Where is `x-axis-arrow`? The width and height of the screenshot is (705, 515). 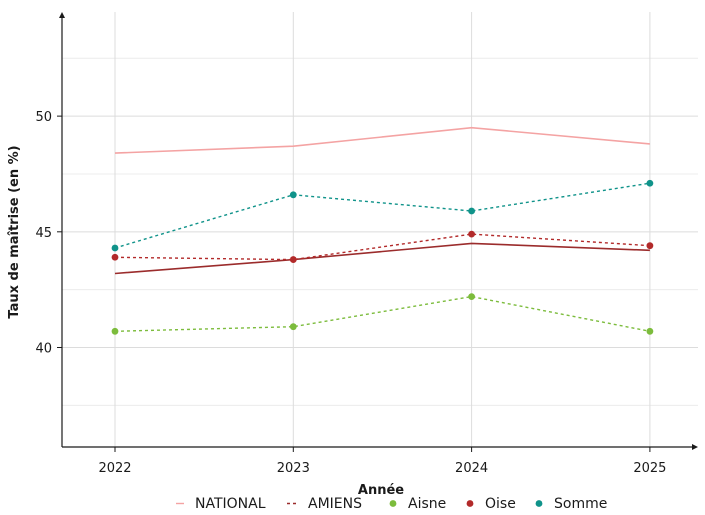
x-axis-arrow is located at coordinates (695, 447).